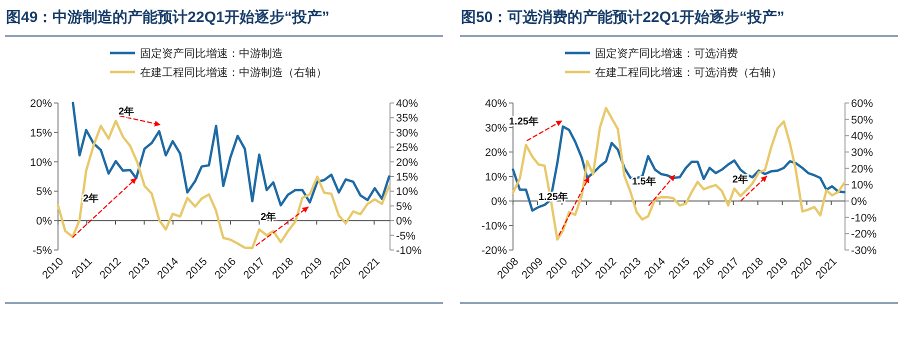  I want to click on legend-label: 在建工程同比增速：中游制造（右轴）, so click(233, 72).